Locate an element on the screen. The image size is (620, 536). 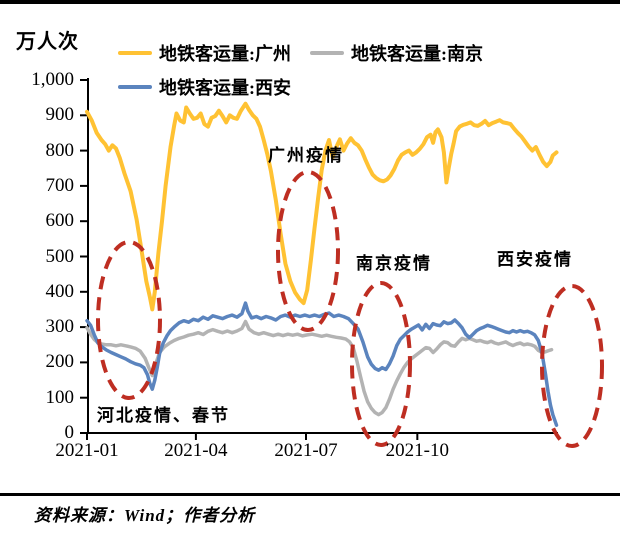
y-tick-label: 100 is located at coordinates (60, 397).